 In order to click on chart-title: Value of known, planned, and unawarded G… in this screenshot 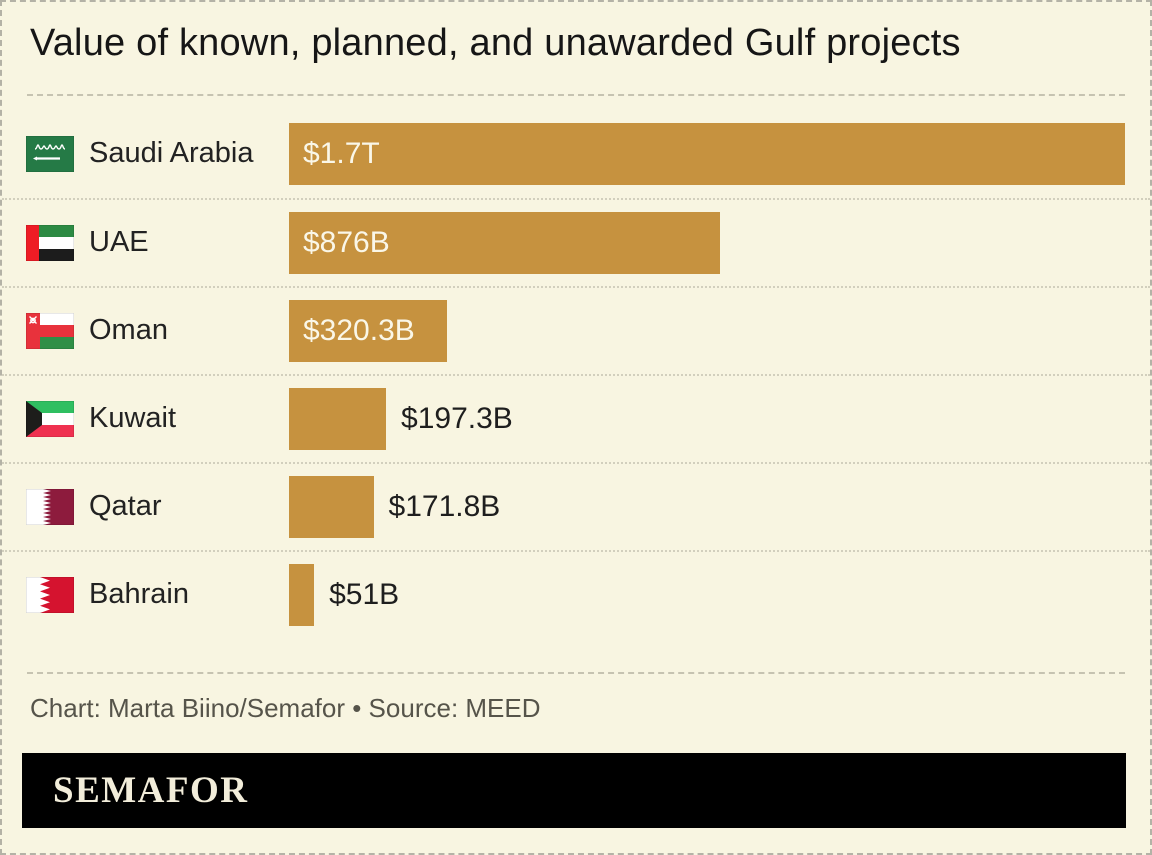, I will do `click(495, 43)`.